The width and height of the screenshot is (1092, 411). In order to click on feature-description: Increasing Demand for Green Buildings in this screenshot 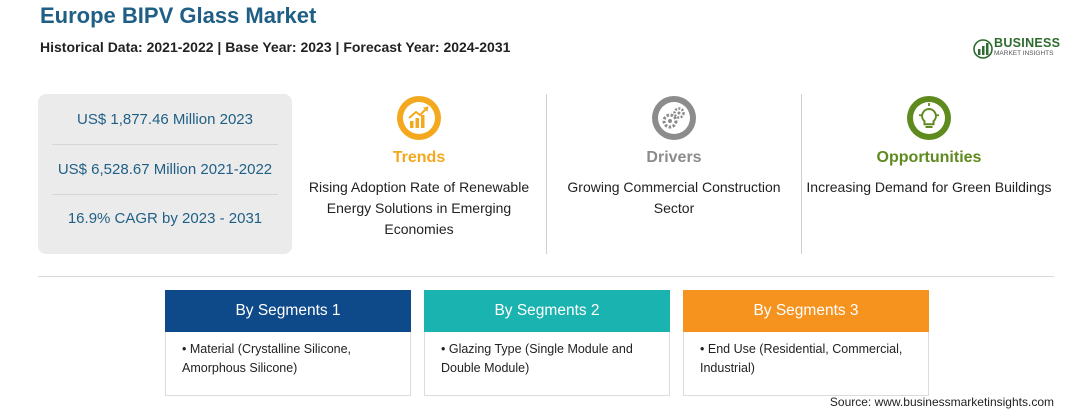, I will do `click(929, 187)`.